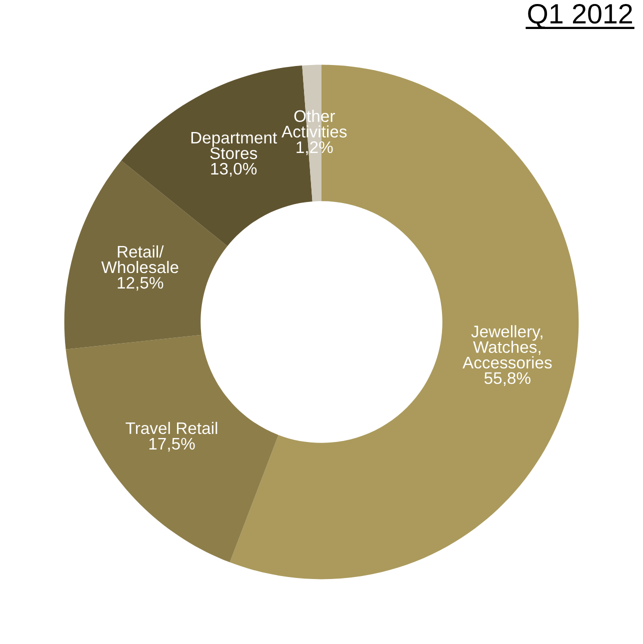 The image size is (643, 644). Describe the element at coordinates (580, 16) in the screenshot. I see `chart-title: Q1 2012` at that location.